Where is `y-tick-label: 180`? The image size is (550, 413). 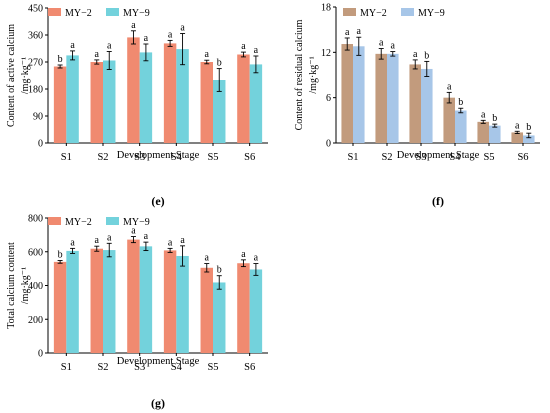 y-tick-label: 180 is located at coordinates (35, 90).